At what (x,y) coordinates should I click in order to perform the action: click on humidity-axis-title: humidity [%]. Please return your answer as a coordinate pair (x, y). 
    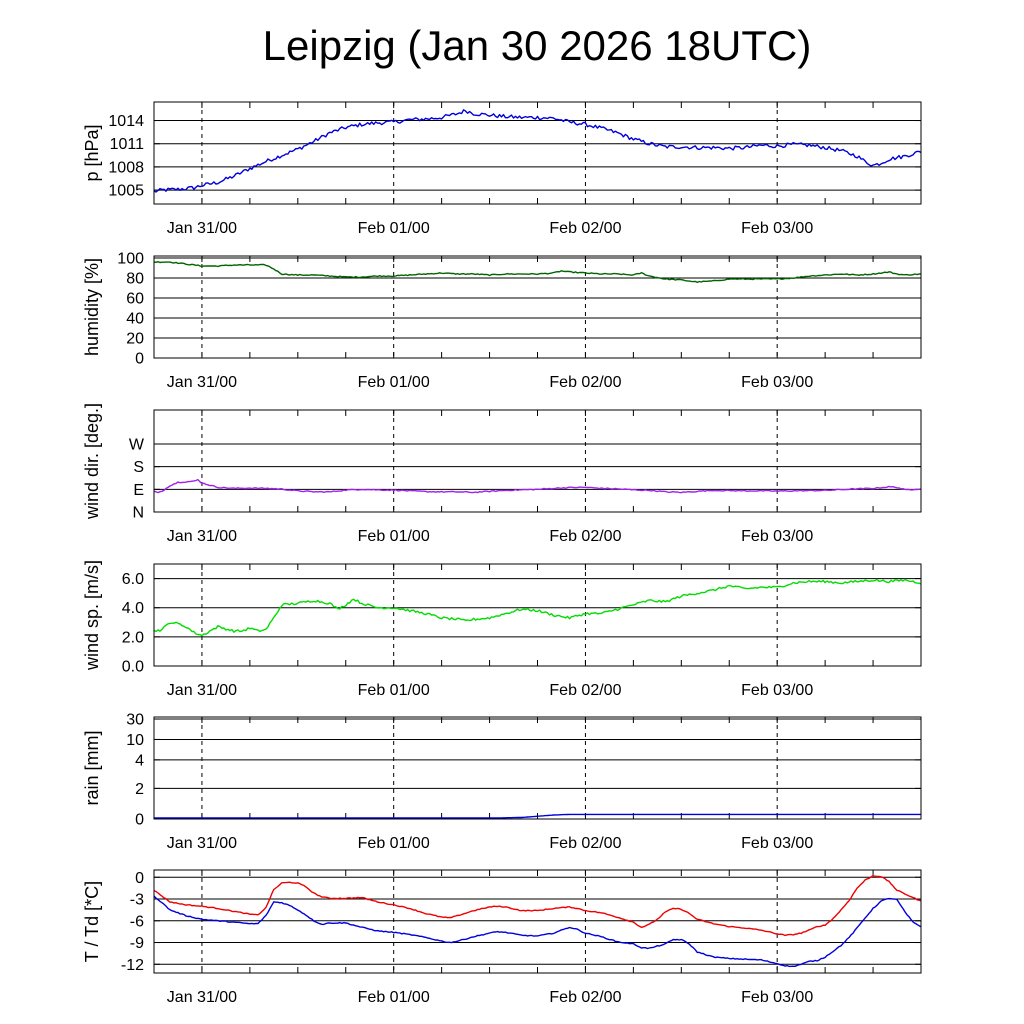
    Looking at the image, I should click on (92, 307).